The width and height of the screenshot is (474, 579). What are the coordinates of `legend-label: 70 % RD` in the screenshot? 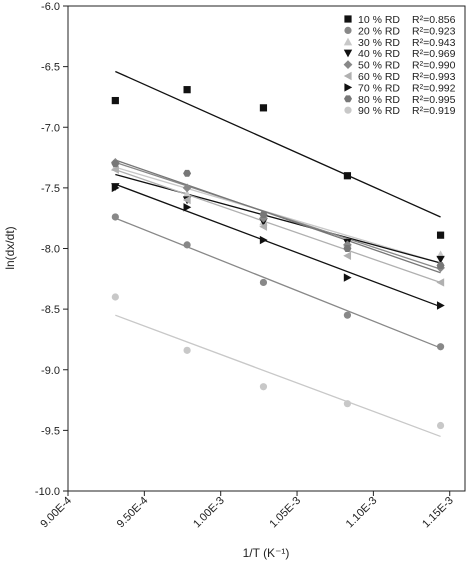 It's located at (379, 88).